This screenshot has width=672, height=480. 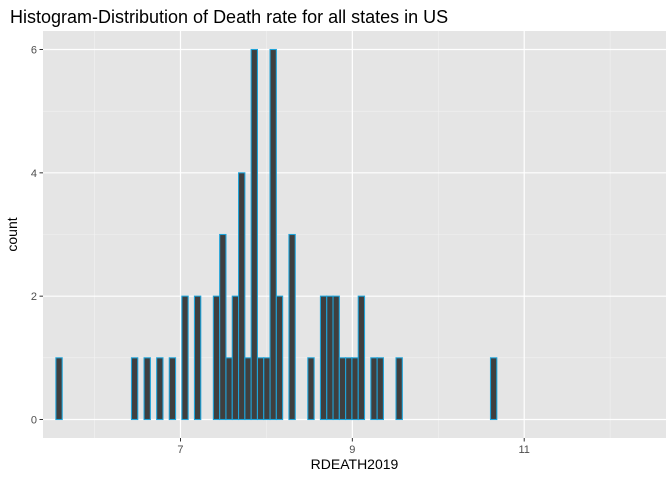 I want to click on x-tick-label: 9, so click(x=352, y=450).